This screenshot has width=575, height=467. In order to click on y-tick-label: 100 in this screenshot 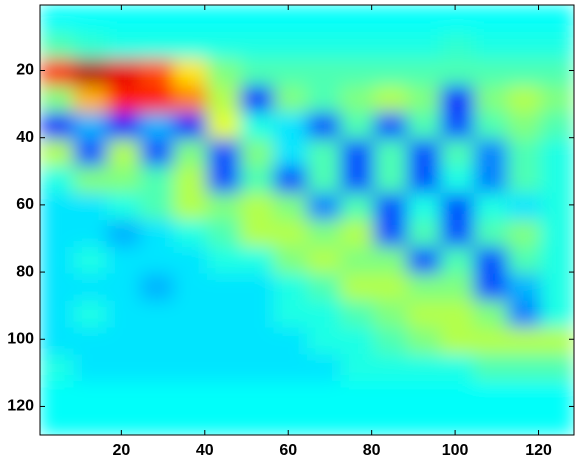, I will do `click(20, 338)`.